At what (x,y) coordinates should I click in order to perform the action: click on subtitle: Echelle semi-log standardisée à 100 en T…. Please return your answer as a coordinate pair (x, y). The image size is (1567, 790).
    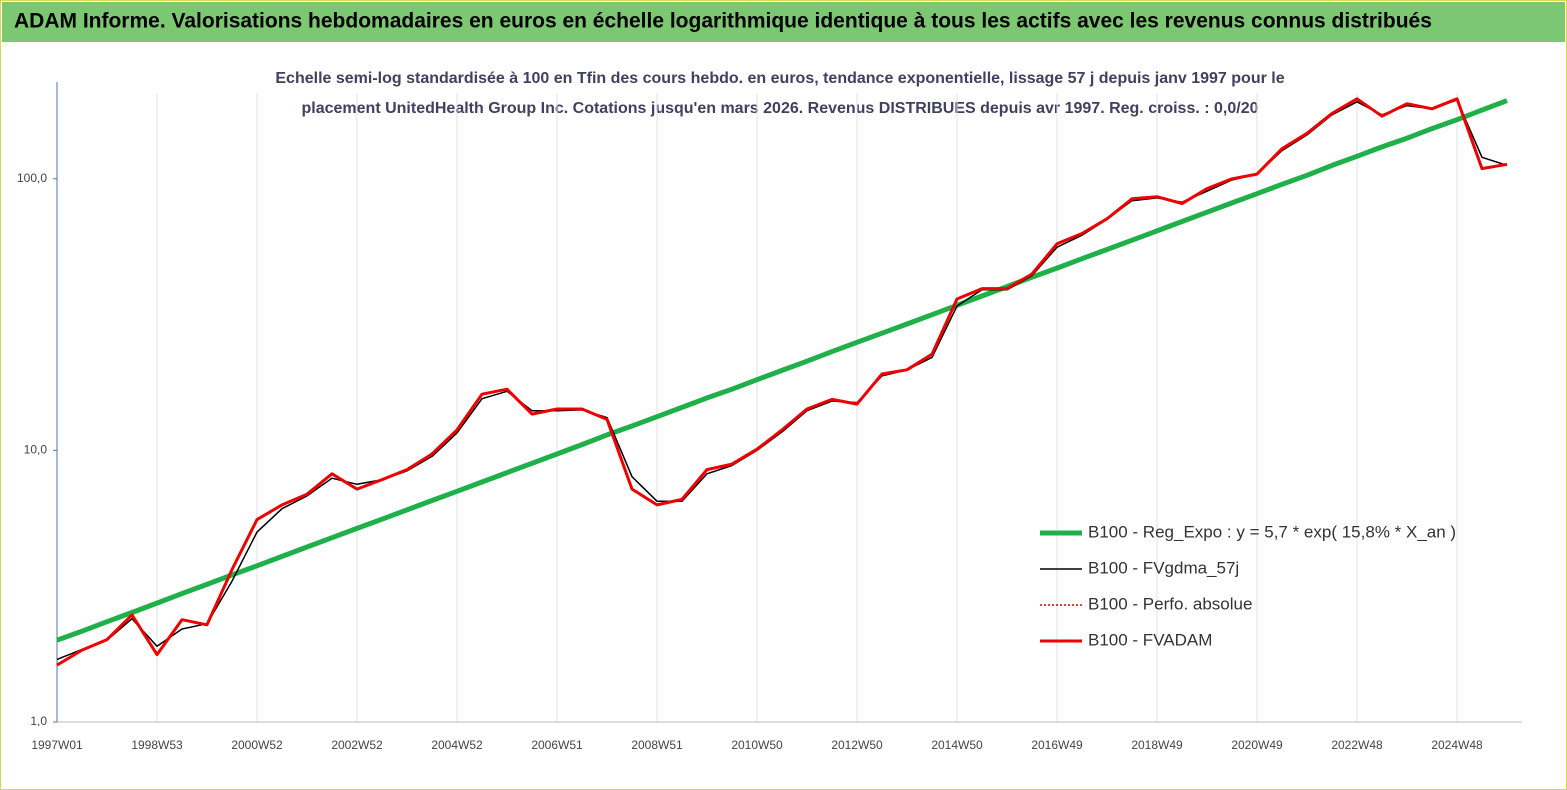
    Looking at the image, I should click on (779, 78).